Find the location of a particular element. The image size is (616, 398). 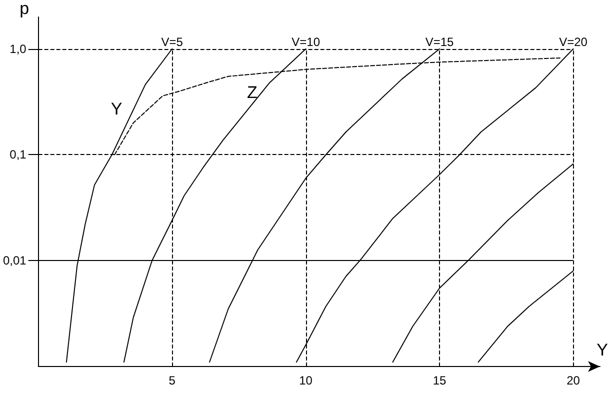

x-tick-label: 5 is located at coordinates (172, 381).